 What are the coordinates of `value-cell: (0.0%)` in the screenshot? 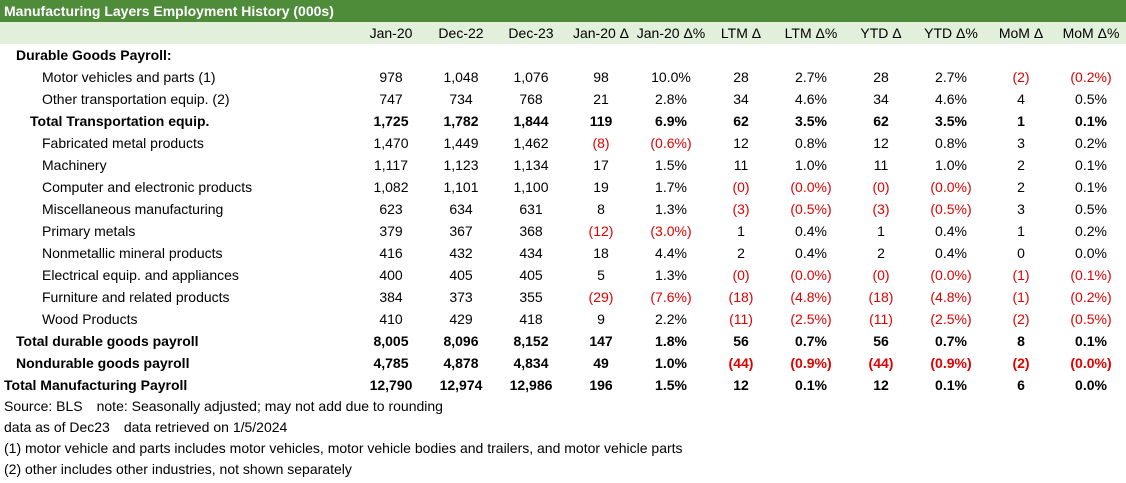 It's located at (1091, 363).